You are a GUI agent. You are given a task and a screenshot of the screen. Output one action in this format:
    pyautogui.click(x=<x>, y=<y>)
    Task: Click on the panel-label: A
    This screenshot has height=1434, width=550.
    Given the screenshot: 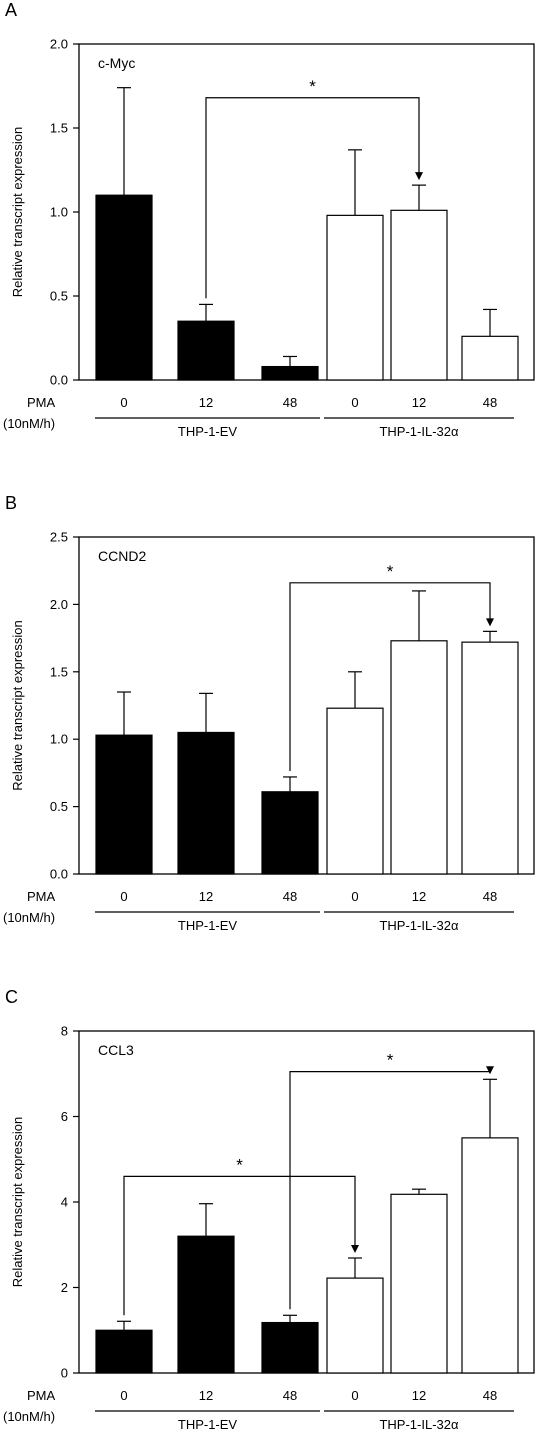 What is the action you would take?
    pyautogui.click(x=11, y=10)
    